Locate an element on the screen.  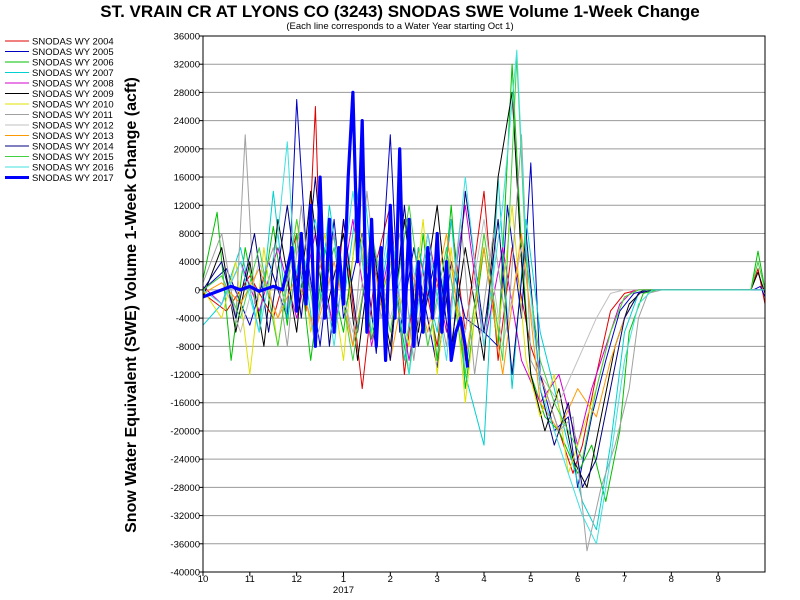
y-tick-label: -12000 is located at coordinates (185, 375).